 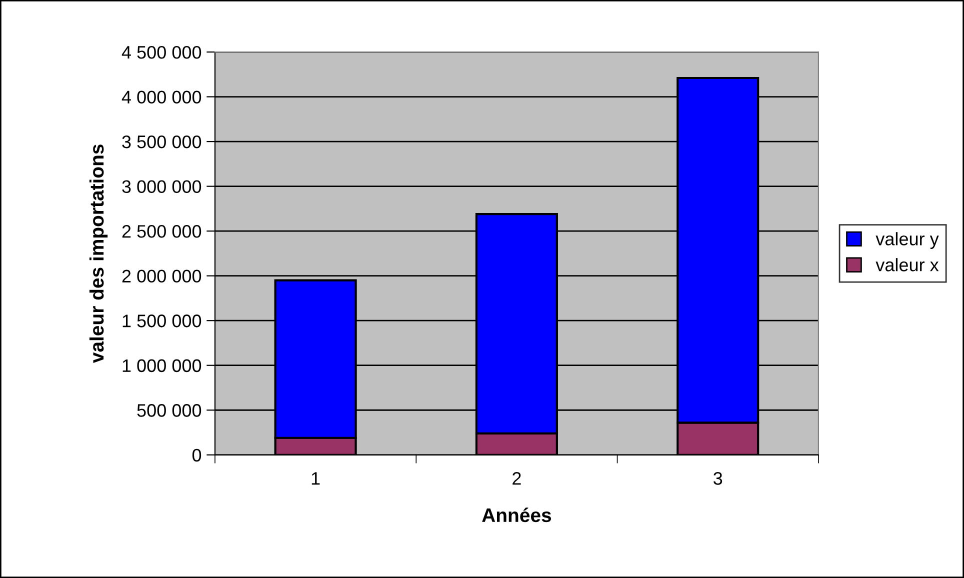 I want to click on x-tick-label: 1, so click(x=316, y=478).